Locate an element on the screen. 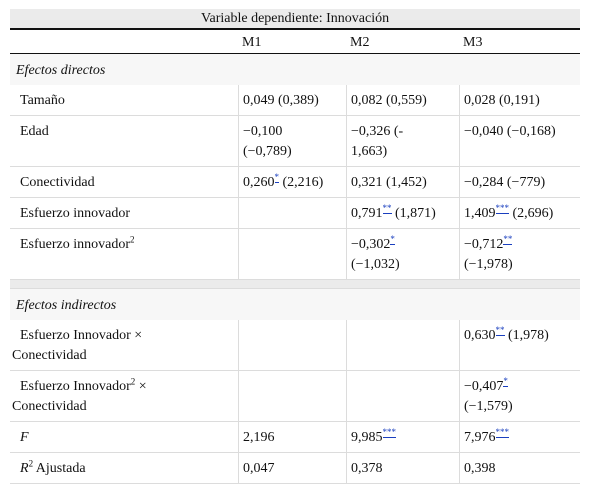  cell-f-m2: 9,985*** is located at coordinates (402, 437).